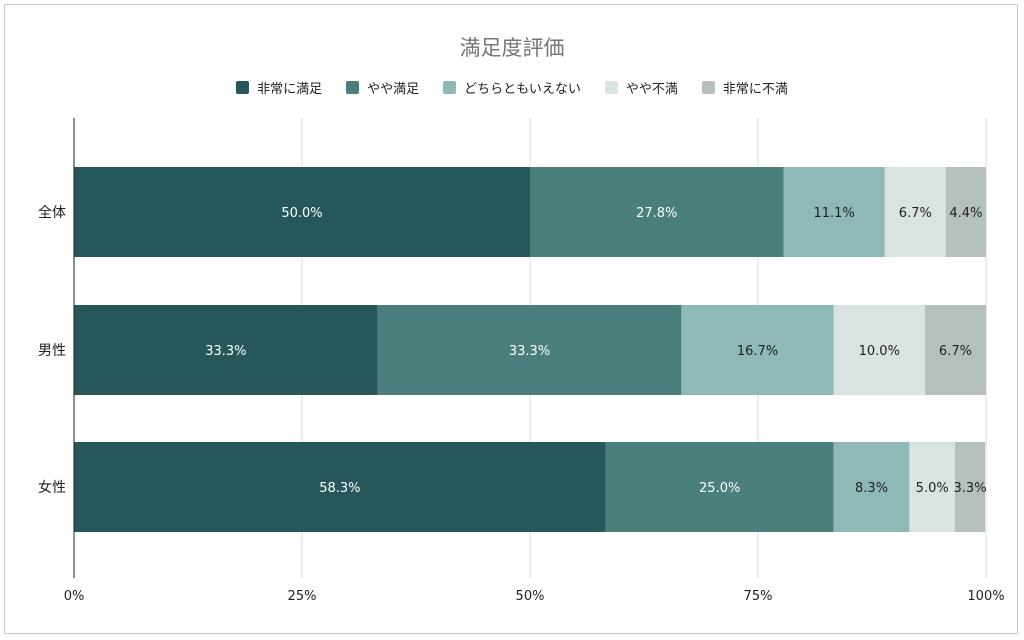 The image size is (1024, 640). I want to click on data-label: 16.7%, so click(757, 351).